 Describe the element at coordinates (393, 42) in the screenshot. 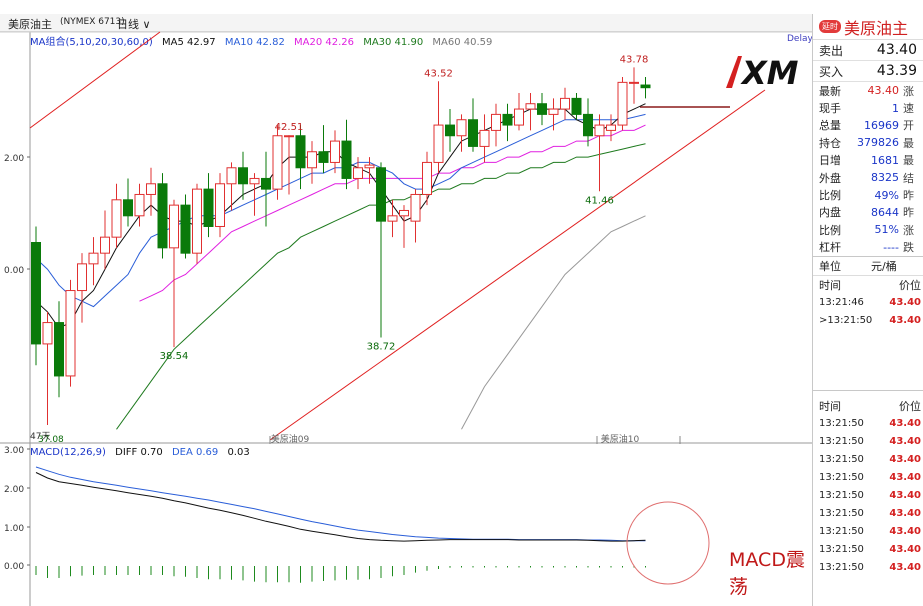

I see `ma30-value: MA30 41.90` at that location.